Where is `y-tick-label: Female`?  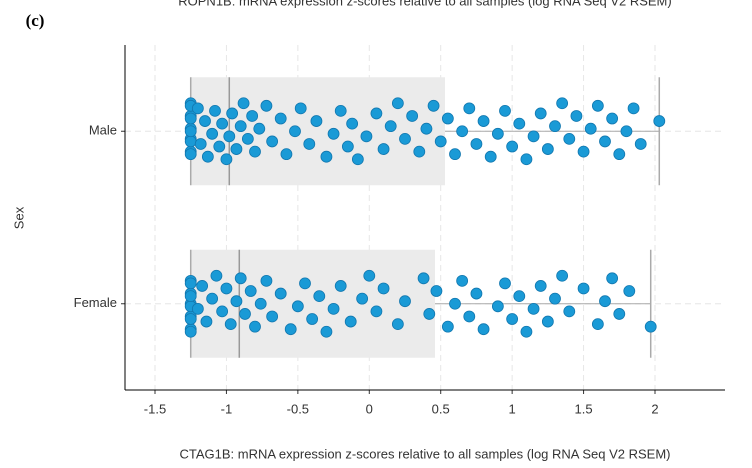
y-tick-label: Female is located at coordinates (95, 302).